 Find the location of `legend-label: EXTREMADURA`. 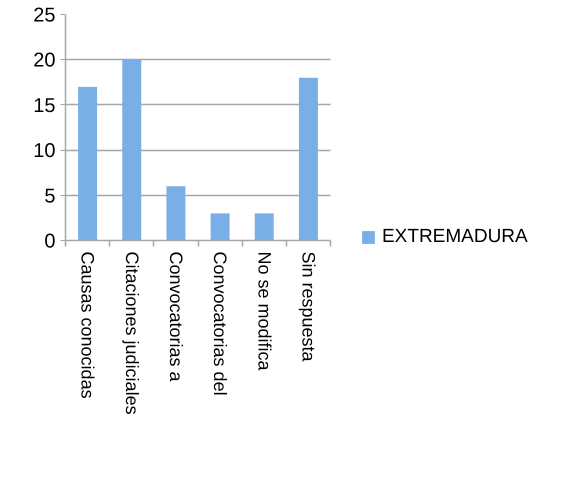

legend-label: EXTREMADURA is located at coordinates (455, 237).